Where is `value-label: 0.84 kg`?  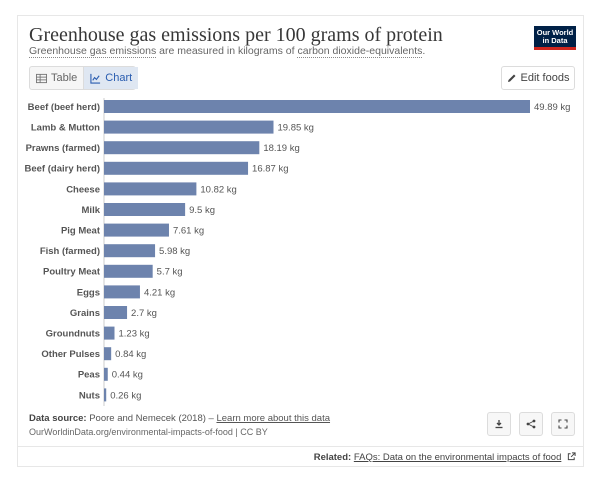
value-label: 0.84 kg is located at coordinates (130, 354).